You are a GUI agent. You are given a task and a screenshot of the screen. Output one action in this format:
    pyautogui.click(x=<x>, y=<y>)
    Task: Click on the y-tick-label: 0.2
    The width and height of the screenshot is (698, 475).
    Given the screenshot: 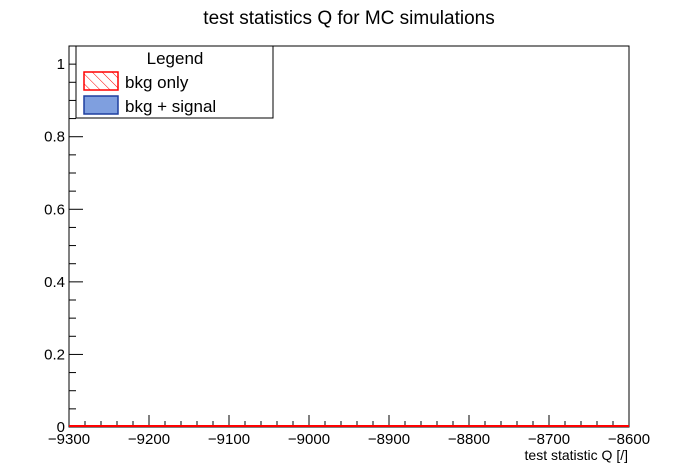 What is the action you would take?
    pyautogui.click(x=54, y=354)
    